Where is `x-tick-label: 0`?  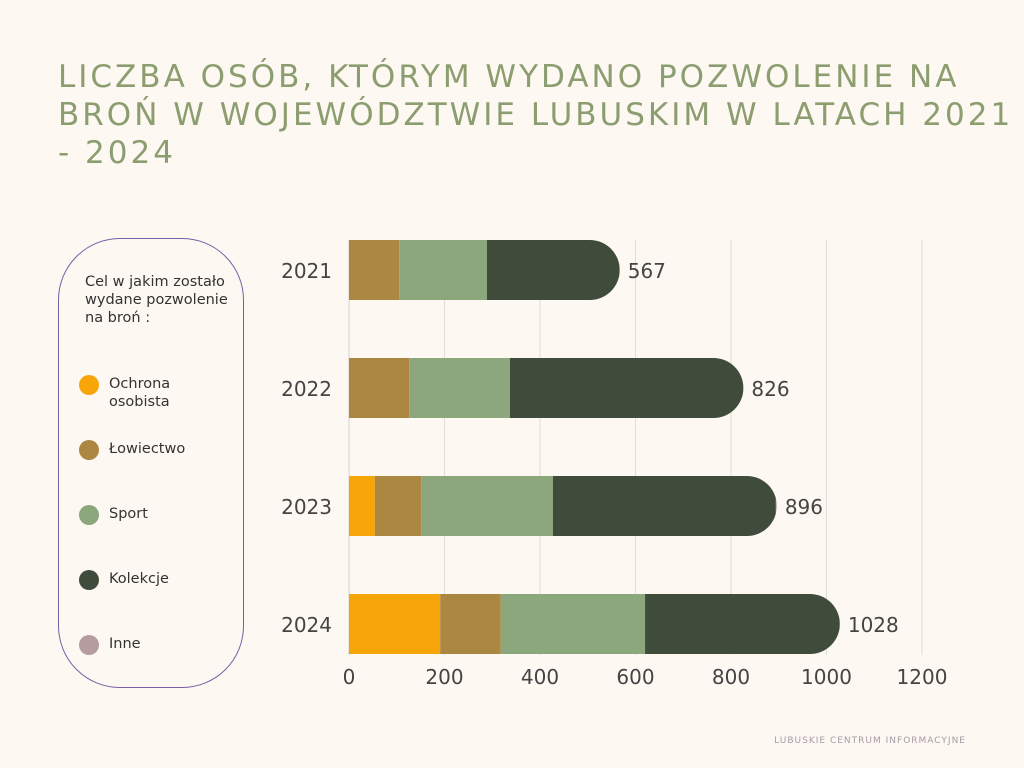 x-tick-label: 0 is located at coordinates (349, 677).